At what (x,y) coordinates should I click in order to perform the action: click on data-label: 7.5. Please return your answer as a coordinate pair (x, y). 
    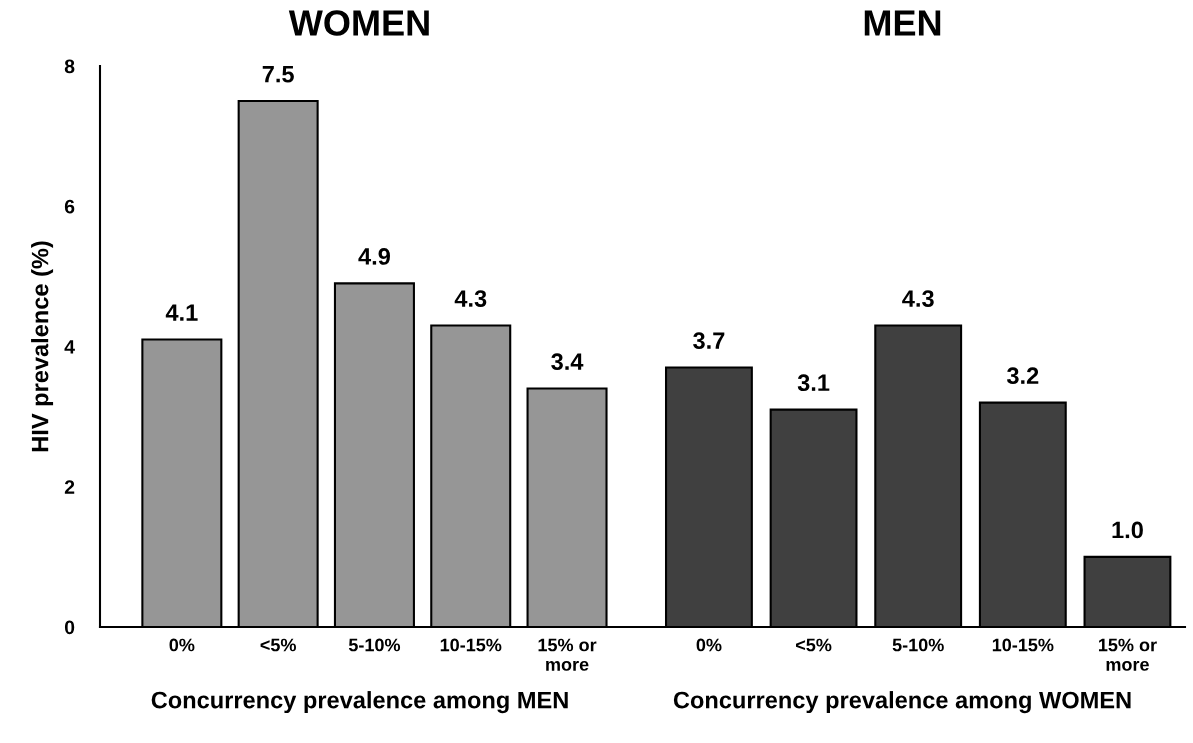
    Looking at the image, I should click on (278, 74).